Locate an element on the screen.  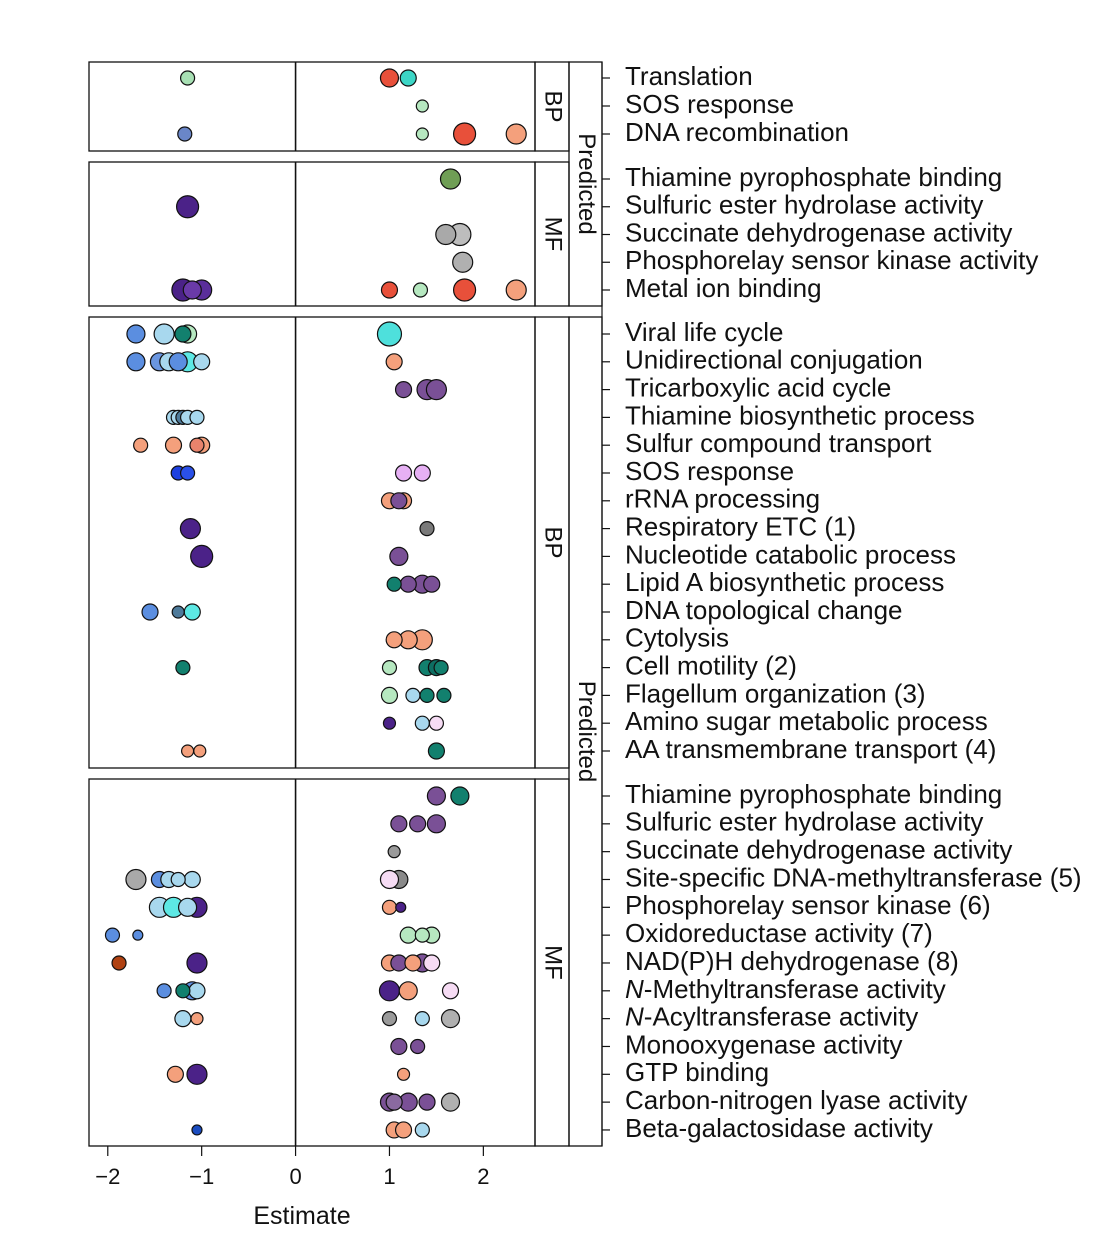
x-tick-label: 1 is located at coordinates (389, 1176).